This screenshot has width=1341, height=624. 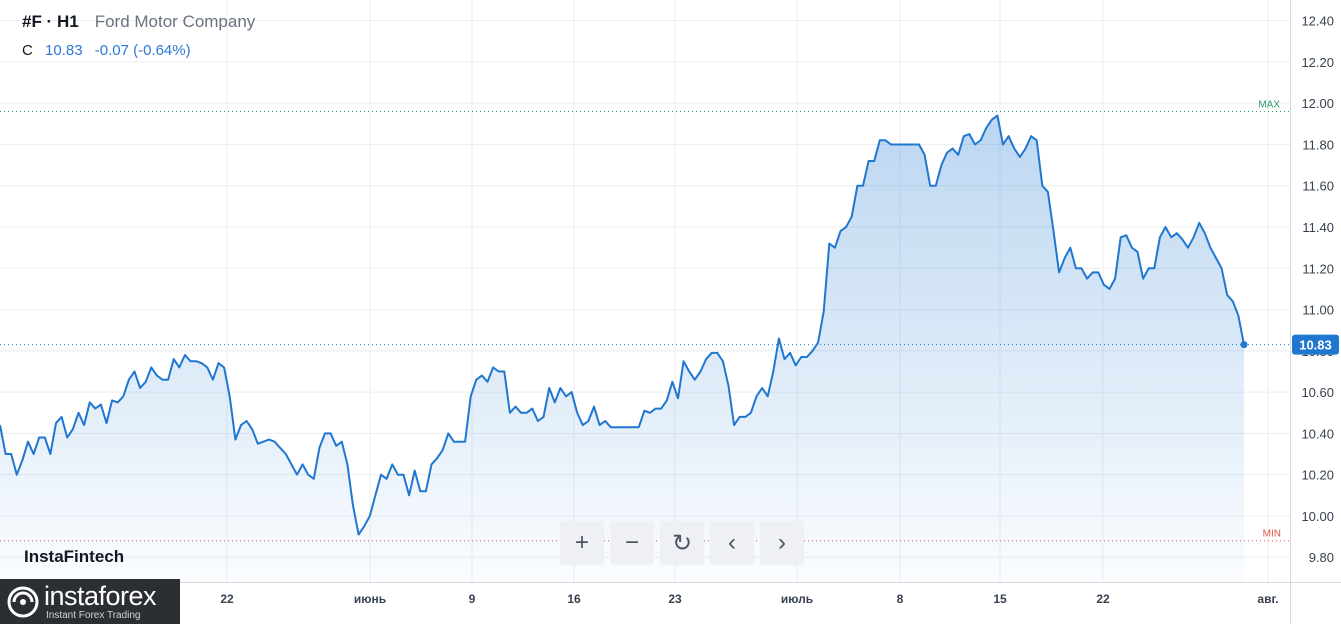 I want to click on y-tick-label: 11.60, so click(x=1318, y=186).